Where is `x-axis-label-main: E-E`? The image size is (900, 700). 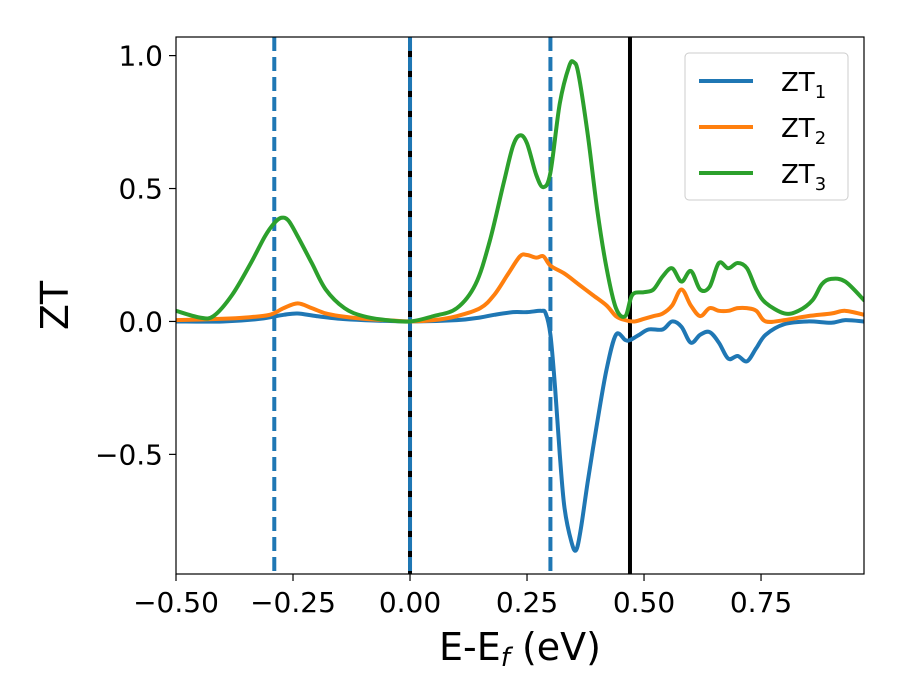
x-axis-label-main: E-E is located at coordinates (470, 647).